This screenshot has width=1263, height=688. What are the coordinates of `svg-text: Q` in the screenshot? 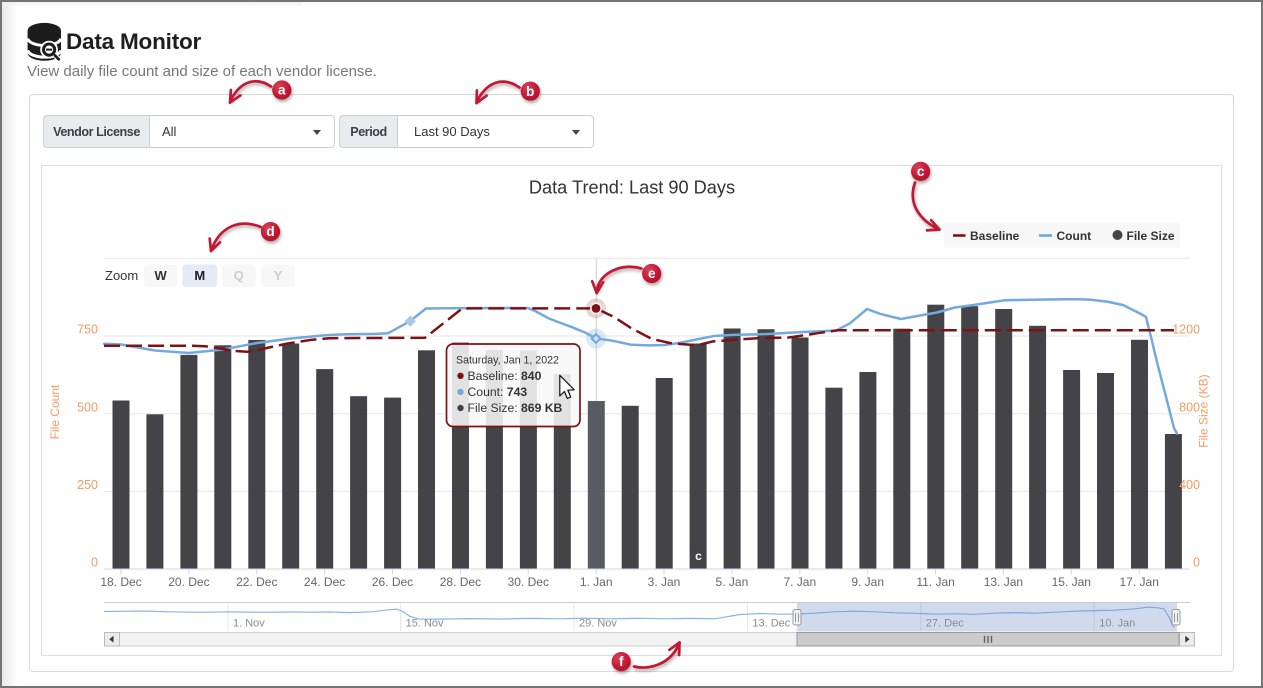 It's located at (239, 275).